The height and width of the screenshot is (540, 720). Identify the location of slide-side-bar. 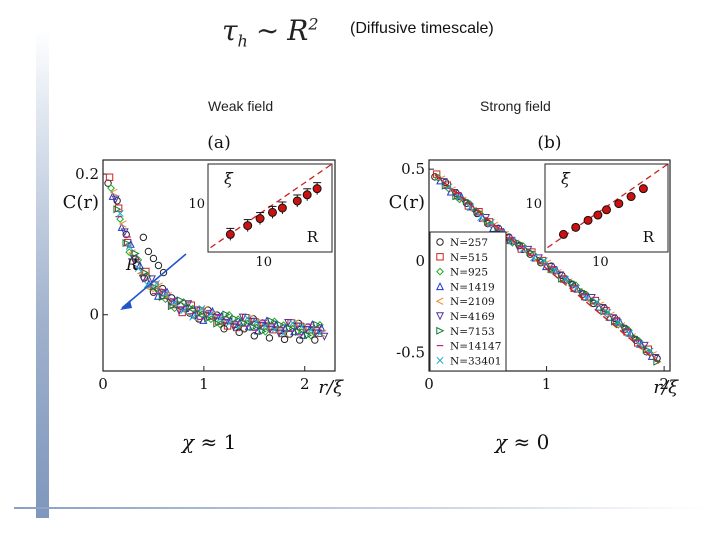
(42, 274).